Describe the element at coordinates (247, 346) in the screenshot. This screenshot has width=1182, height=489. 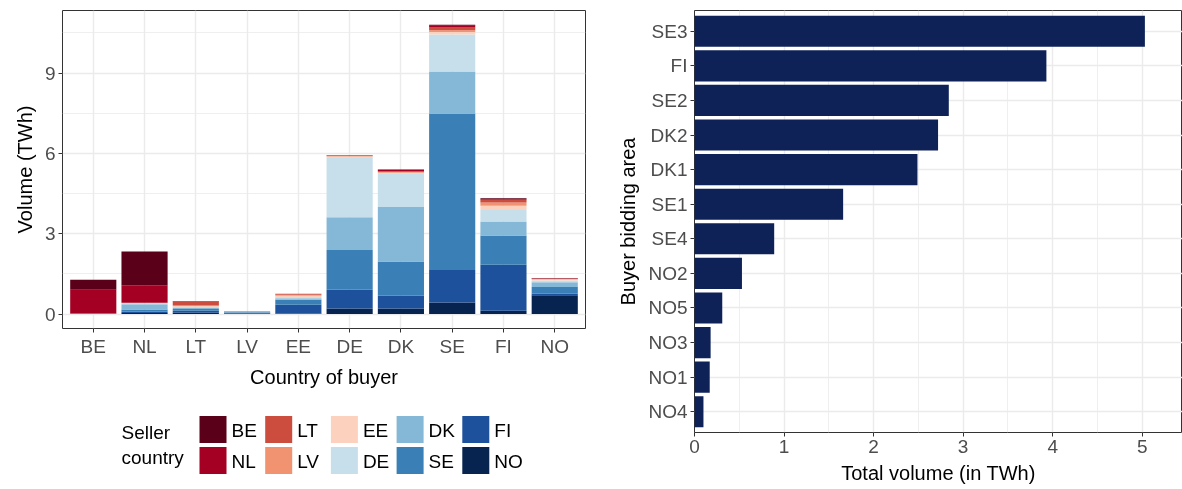
I see `x-tick-label: LV` at that location.